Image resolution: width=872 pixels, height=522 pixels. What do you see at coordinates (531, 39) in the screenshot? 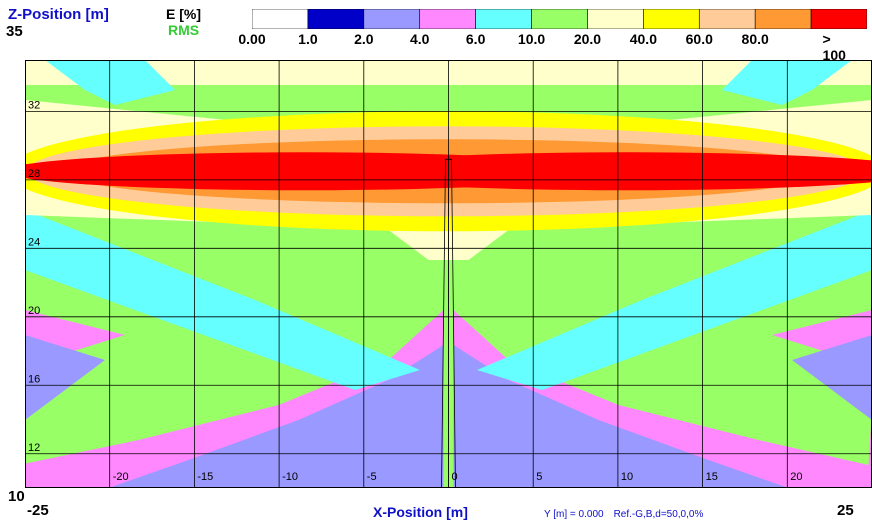
I see `legend-label: 10.0` at bounding box center [531, 39].